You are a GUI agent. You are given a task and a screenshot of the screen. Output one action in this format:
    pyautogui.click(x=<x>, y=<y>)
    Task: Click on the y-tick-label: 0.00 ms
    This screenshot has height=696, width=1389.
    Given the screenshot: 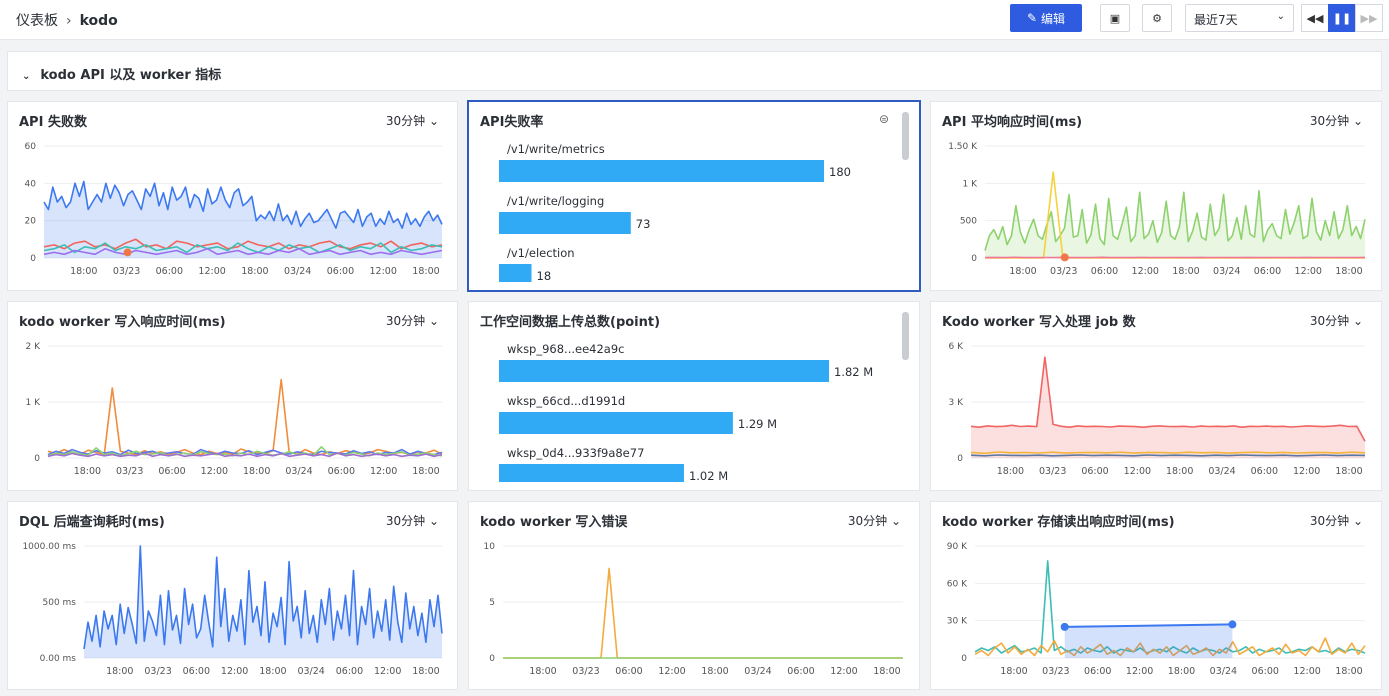 What is the action you would take?
    pyautogui.click(x=58, y=659)
    